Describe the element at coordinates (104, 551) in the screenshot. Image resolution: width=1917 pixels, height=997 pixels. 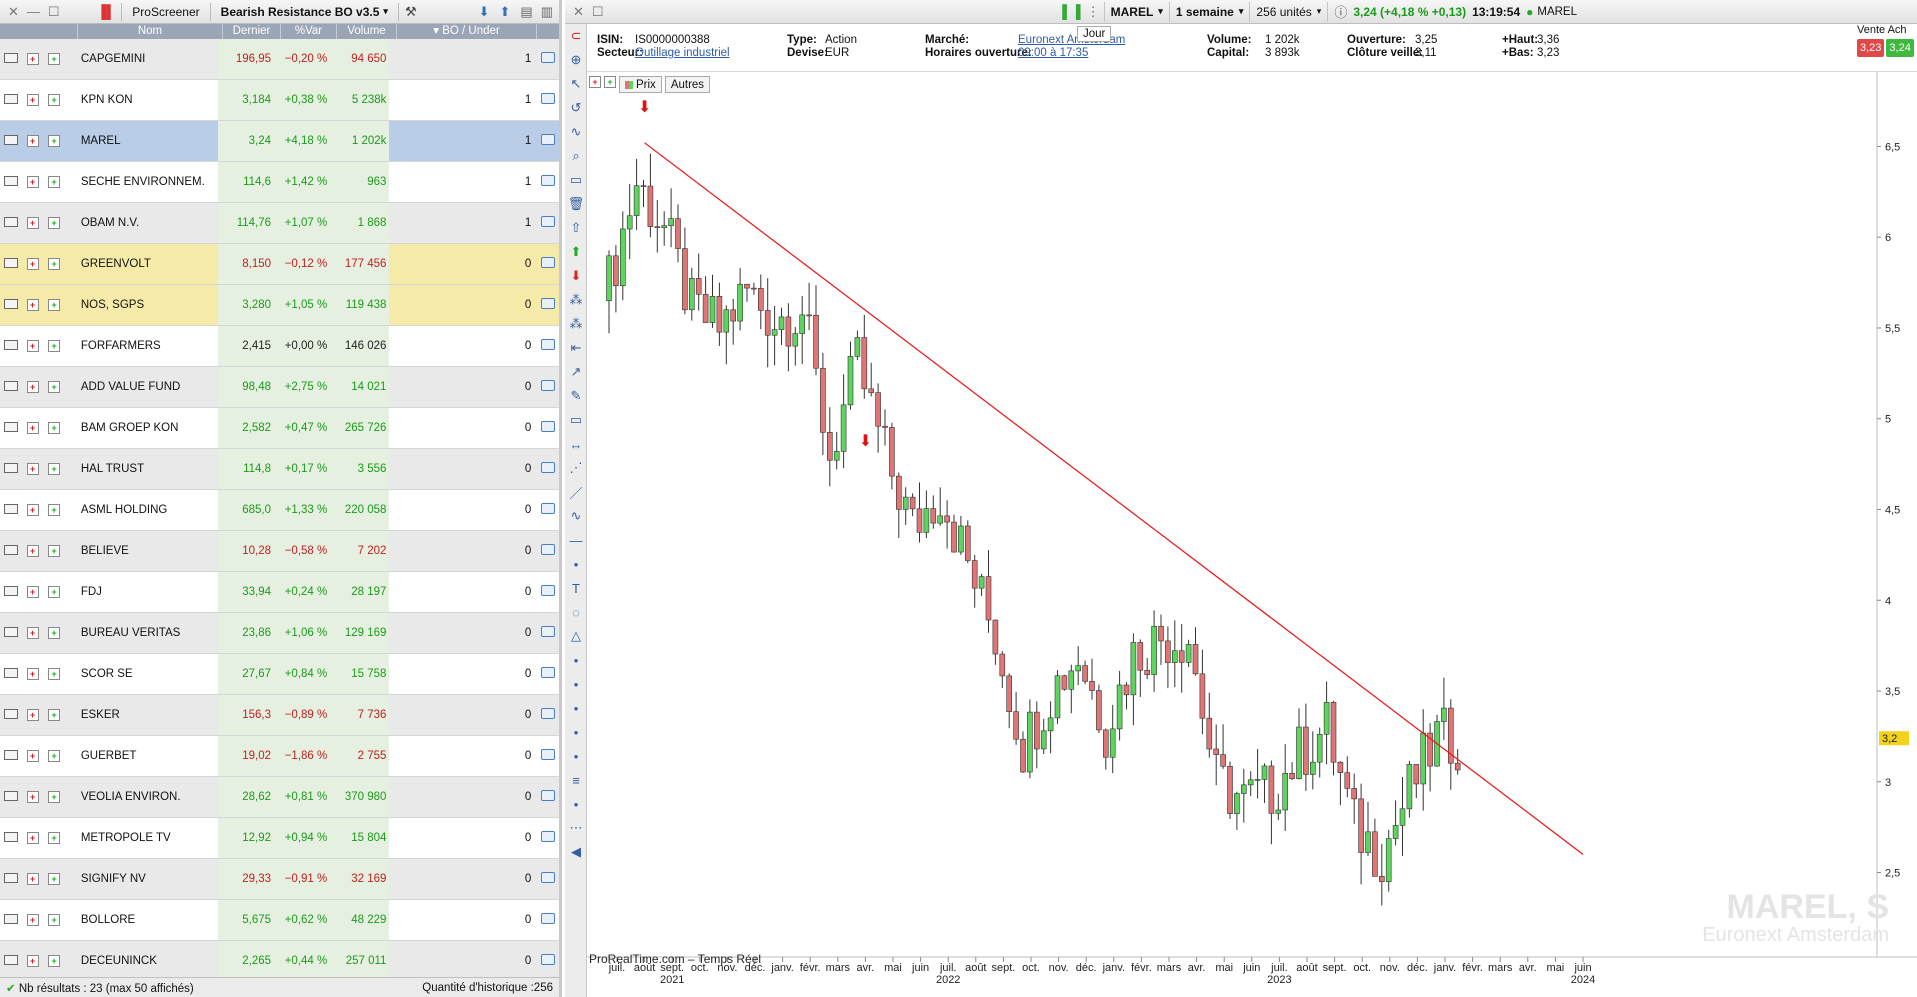
I see `row-name: BELIEVE` at that location.